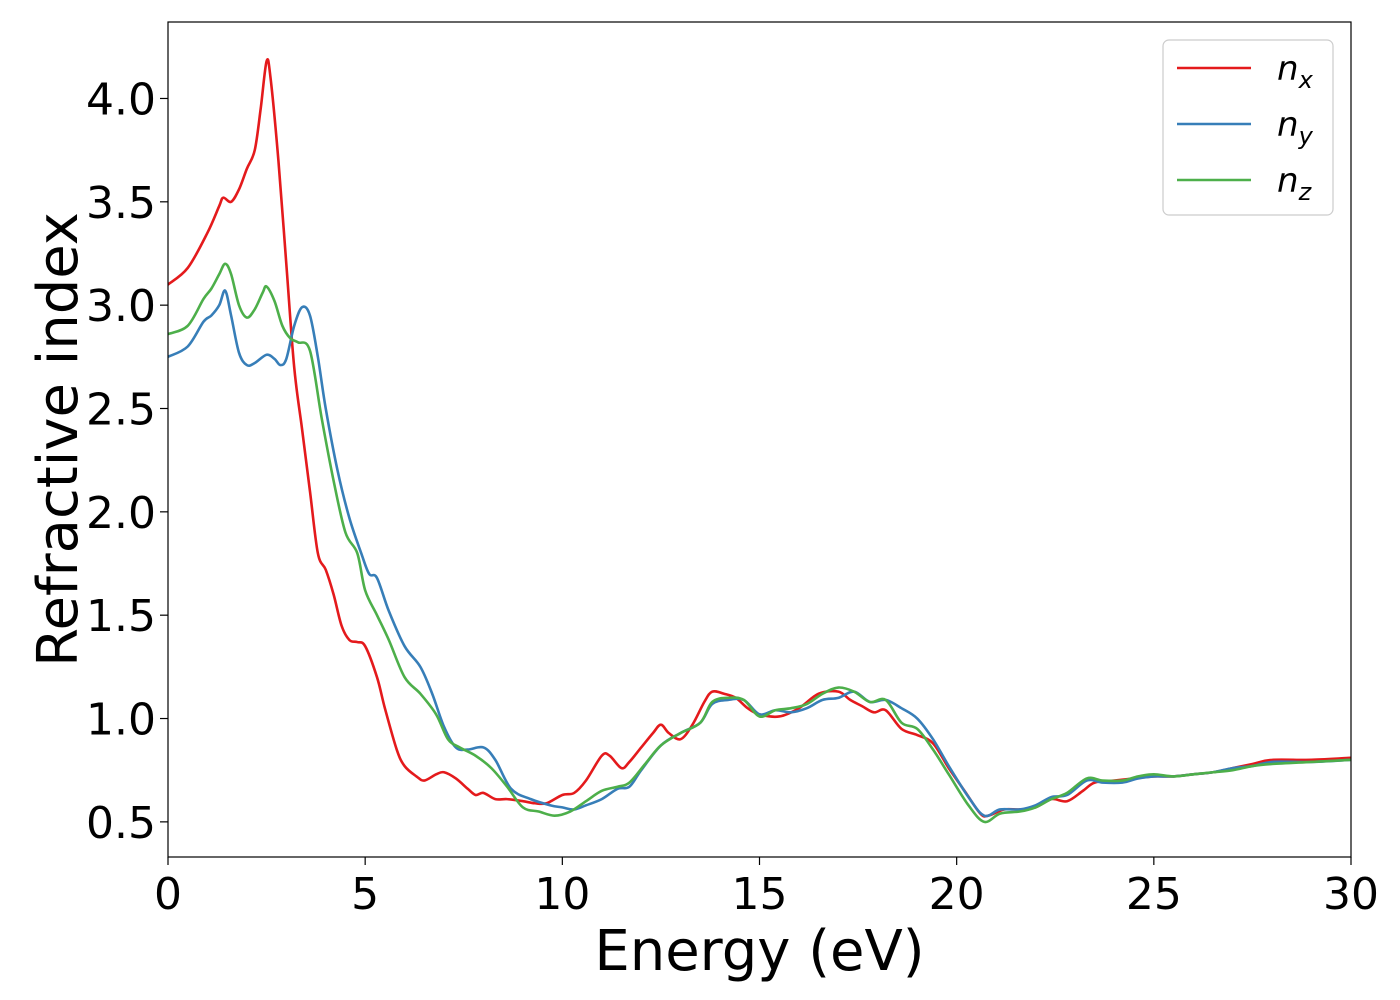 Image resolution: width=1400 pixels, height=1000 pixels. What do you see at coordinates (121, 823) in the screenshot?
I see `y-tick-label: 0.5` at bounding box center [121, 823].